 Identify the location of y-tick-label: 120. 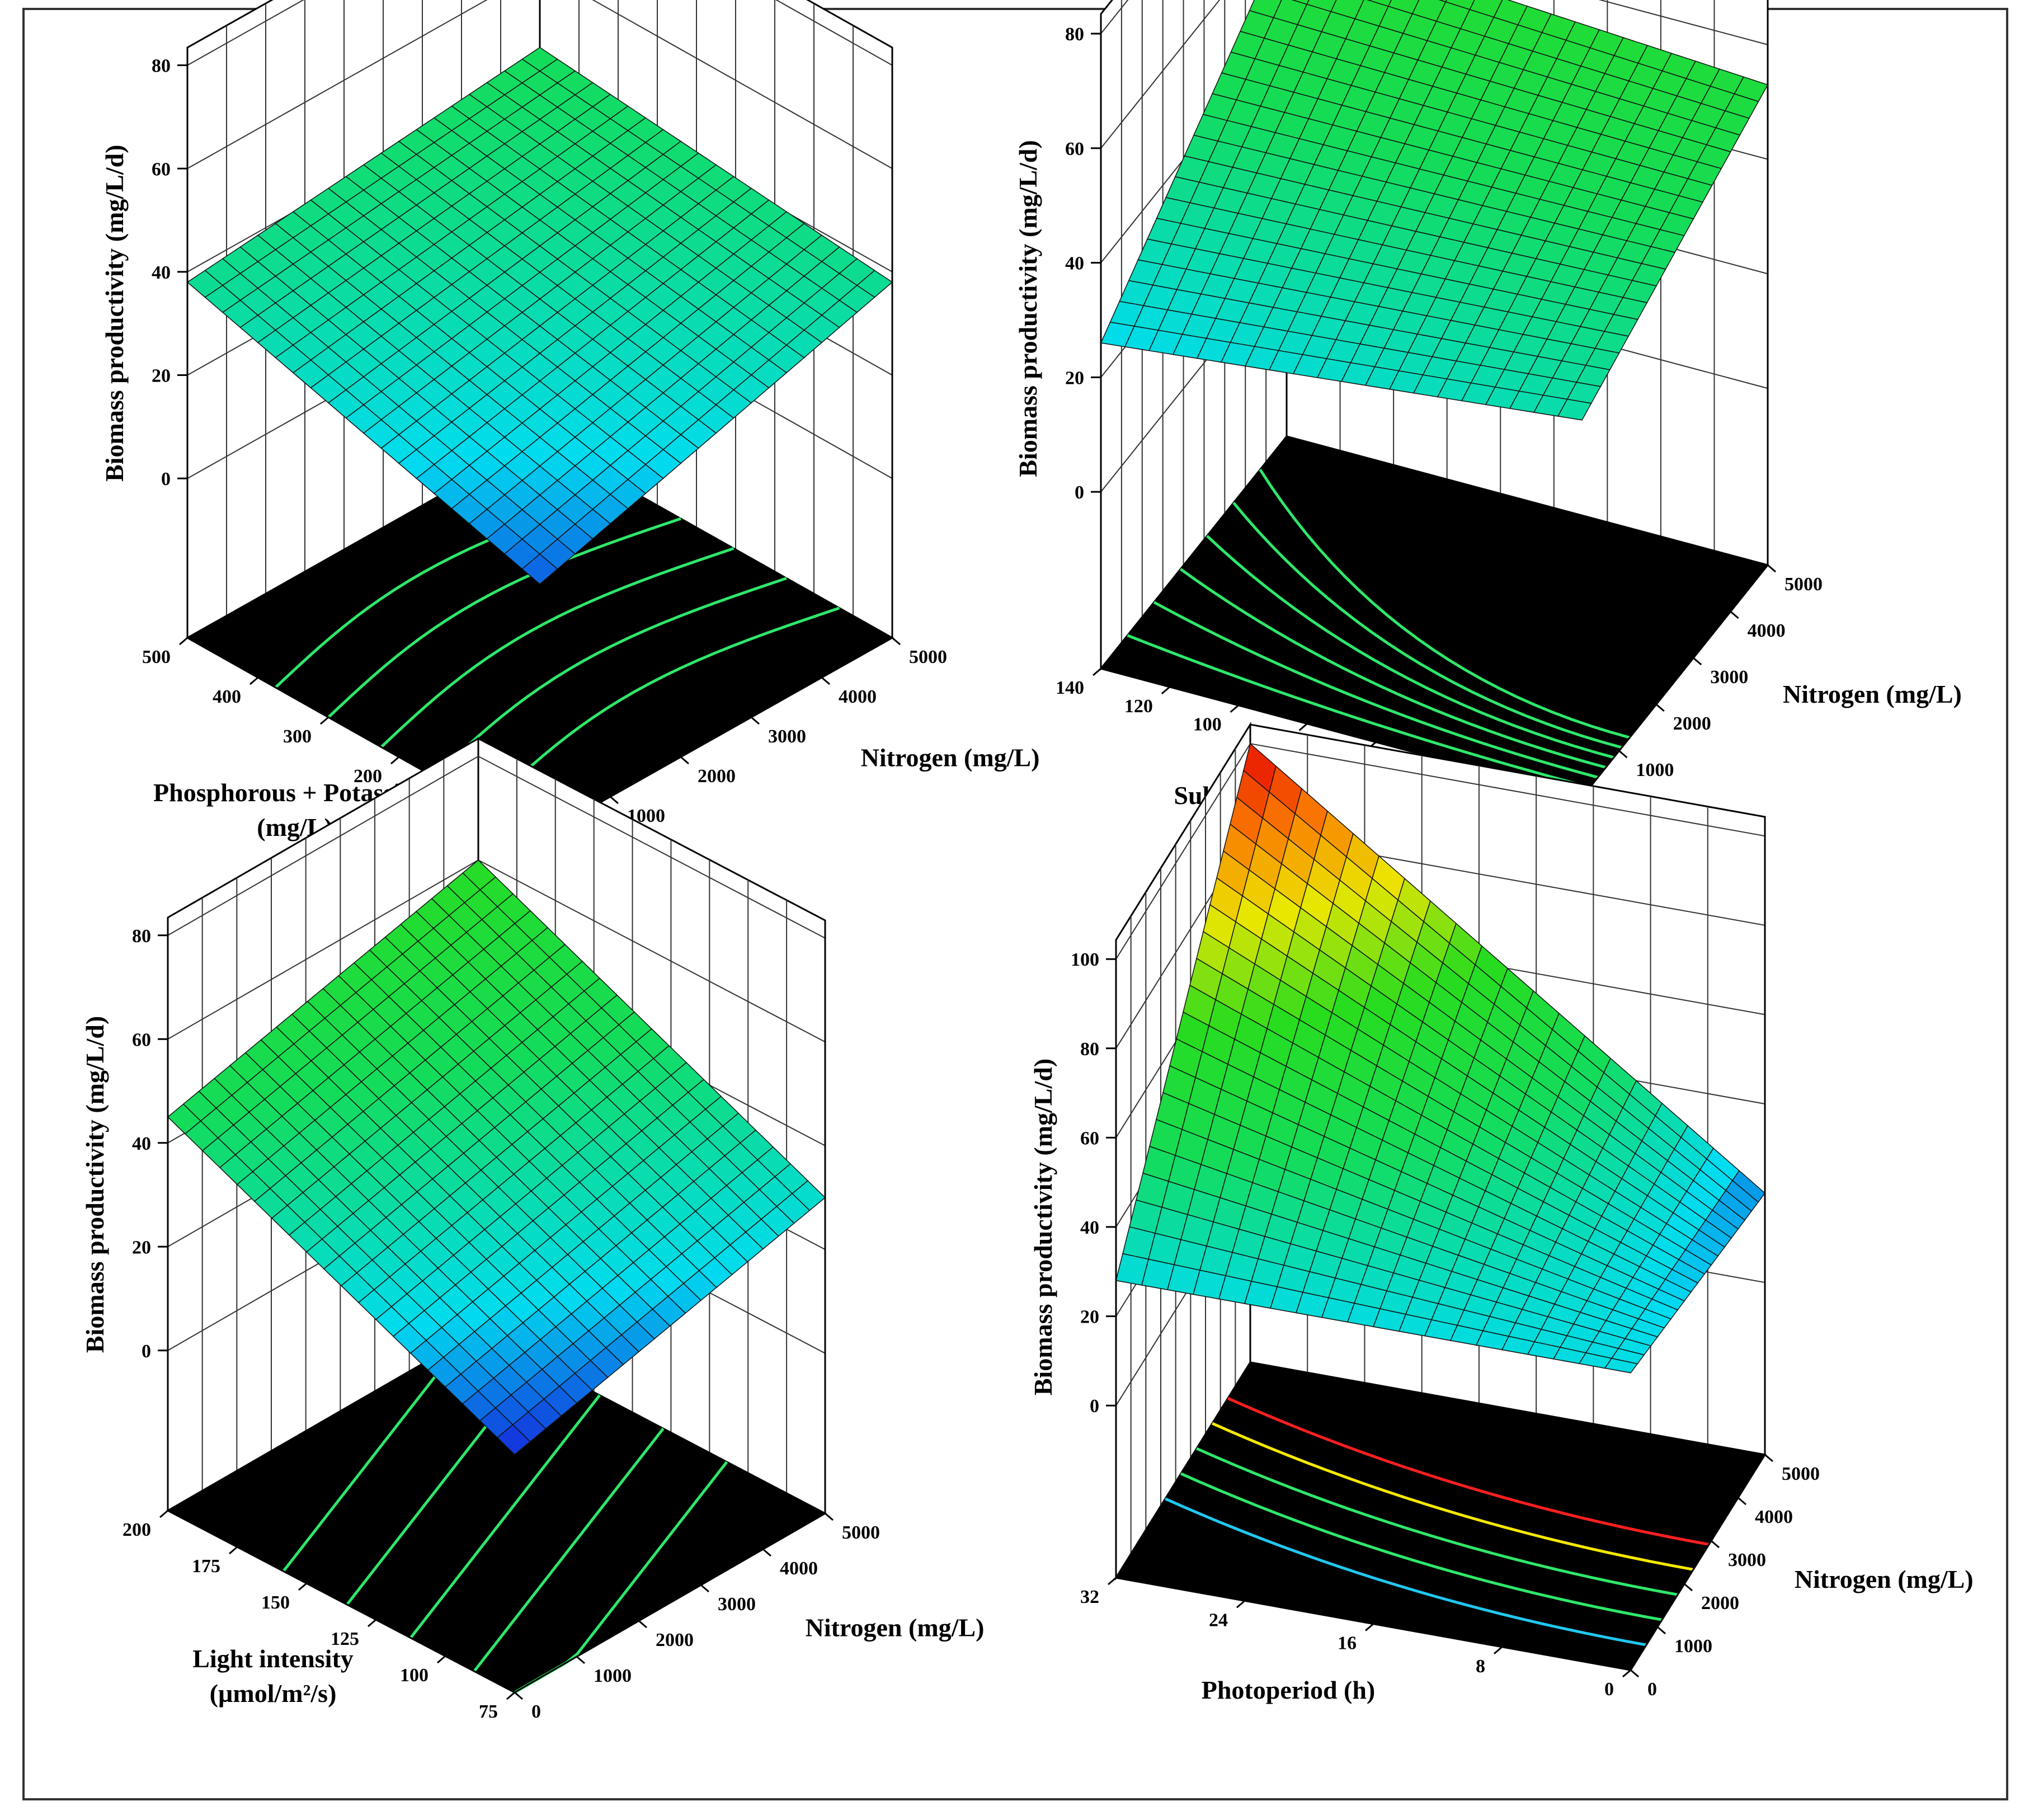
(1138, 706).